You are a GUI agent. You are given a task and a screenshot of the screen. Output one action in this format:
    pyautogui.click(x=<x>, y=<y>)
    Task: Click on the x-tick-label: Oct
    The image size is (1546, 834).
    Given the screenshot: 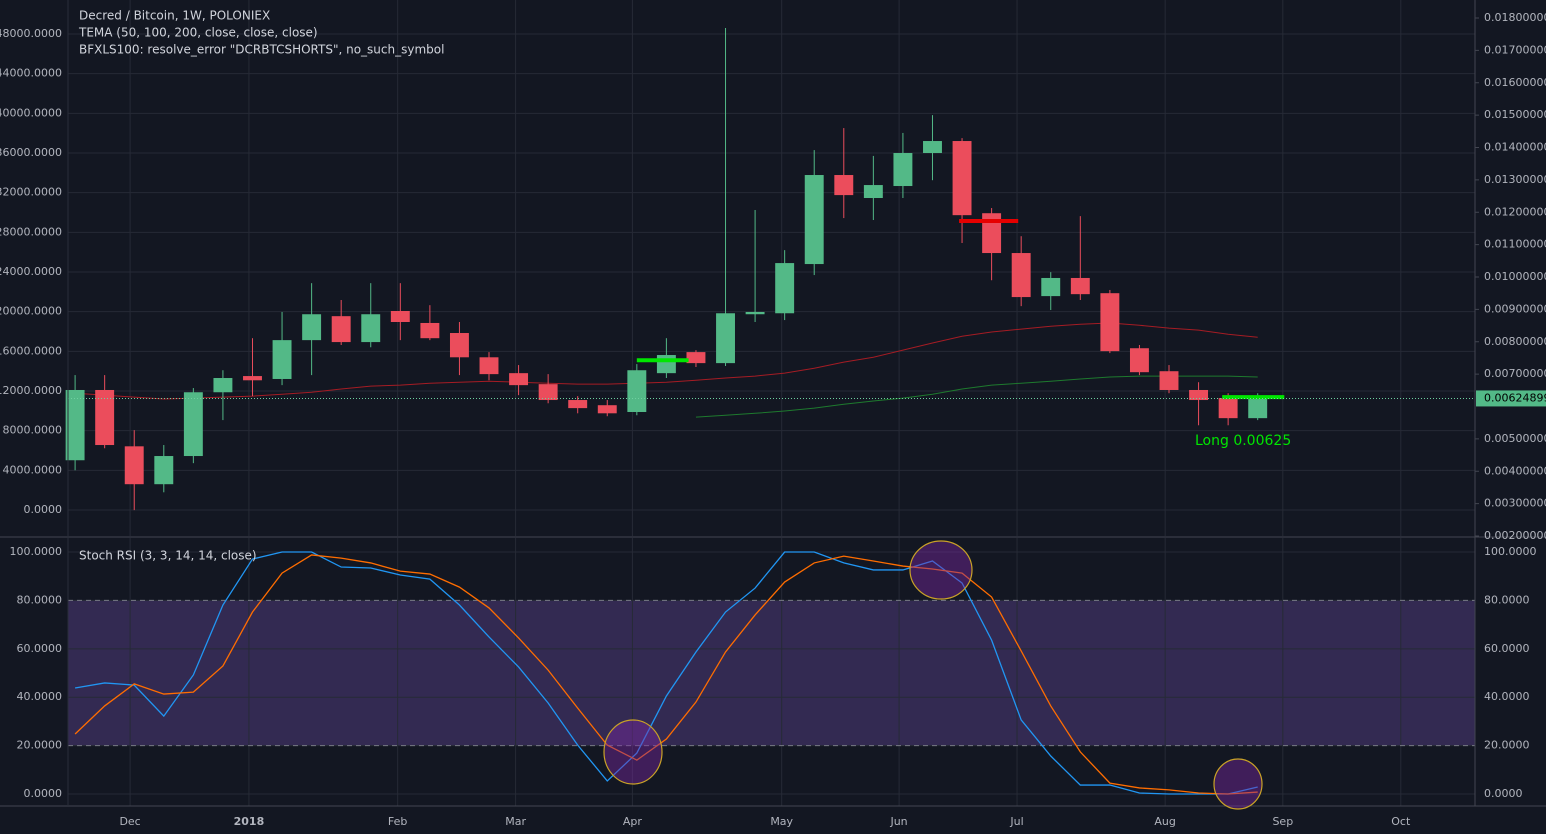 What is the action you would take?
    pyautogui.click(x=1401, y=821)
    